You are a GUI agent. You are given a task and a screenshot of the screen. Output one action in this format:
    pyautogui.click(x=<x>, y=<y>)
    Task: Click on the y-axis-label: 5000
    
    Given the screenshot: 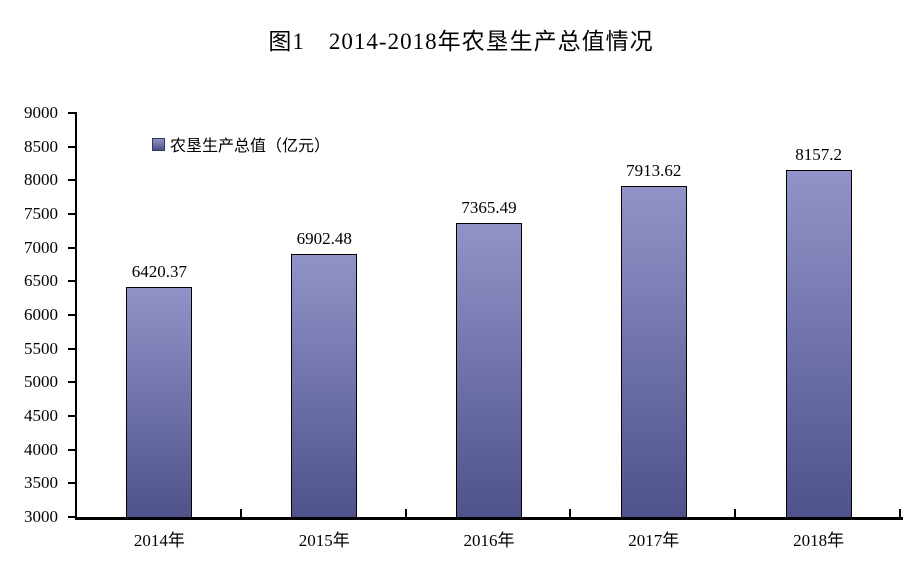 What is the action you would take?
    pyautogui.click(x=41, y=382)
    